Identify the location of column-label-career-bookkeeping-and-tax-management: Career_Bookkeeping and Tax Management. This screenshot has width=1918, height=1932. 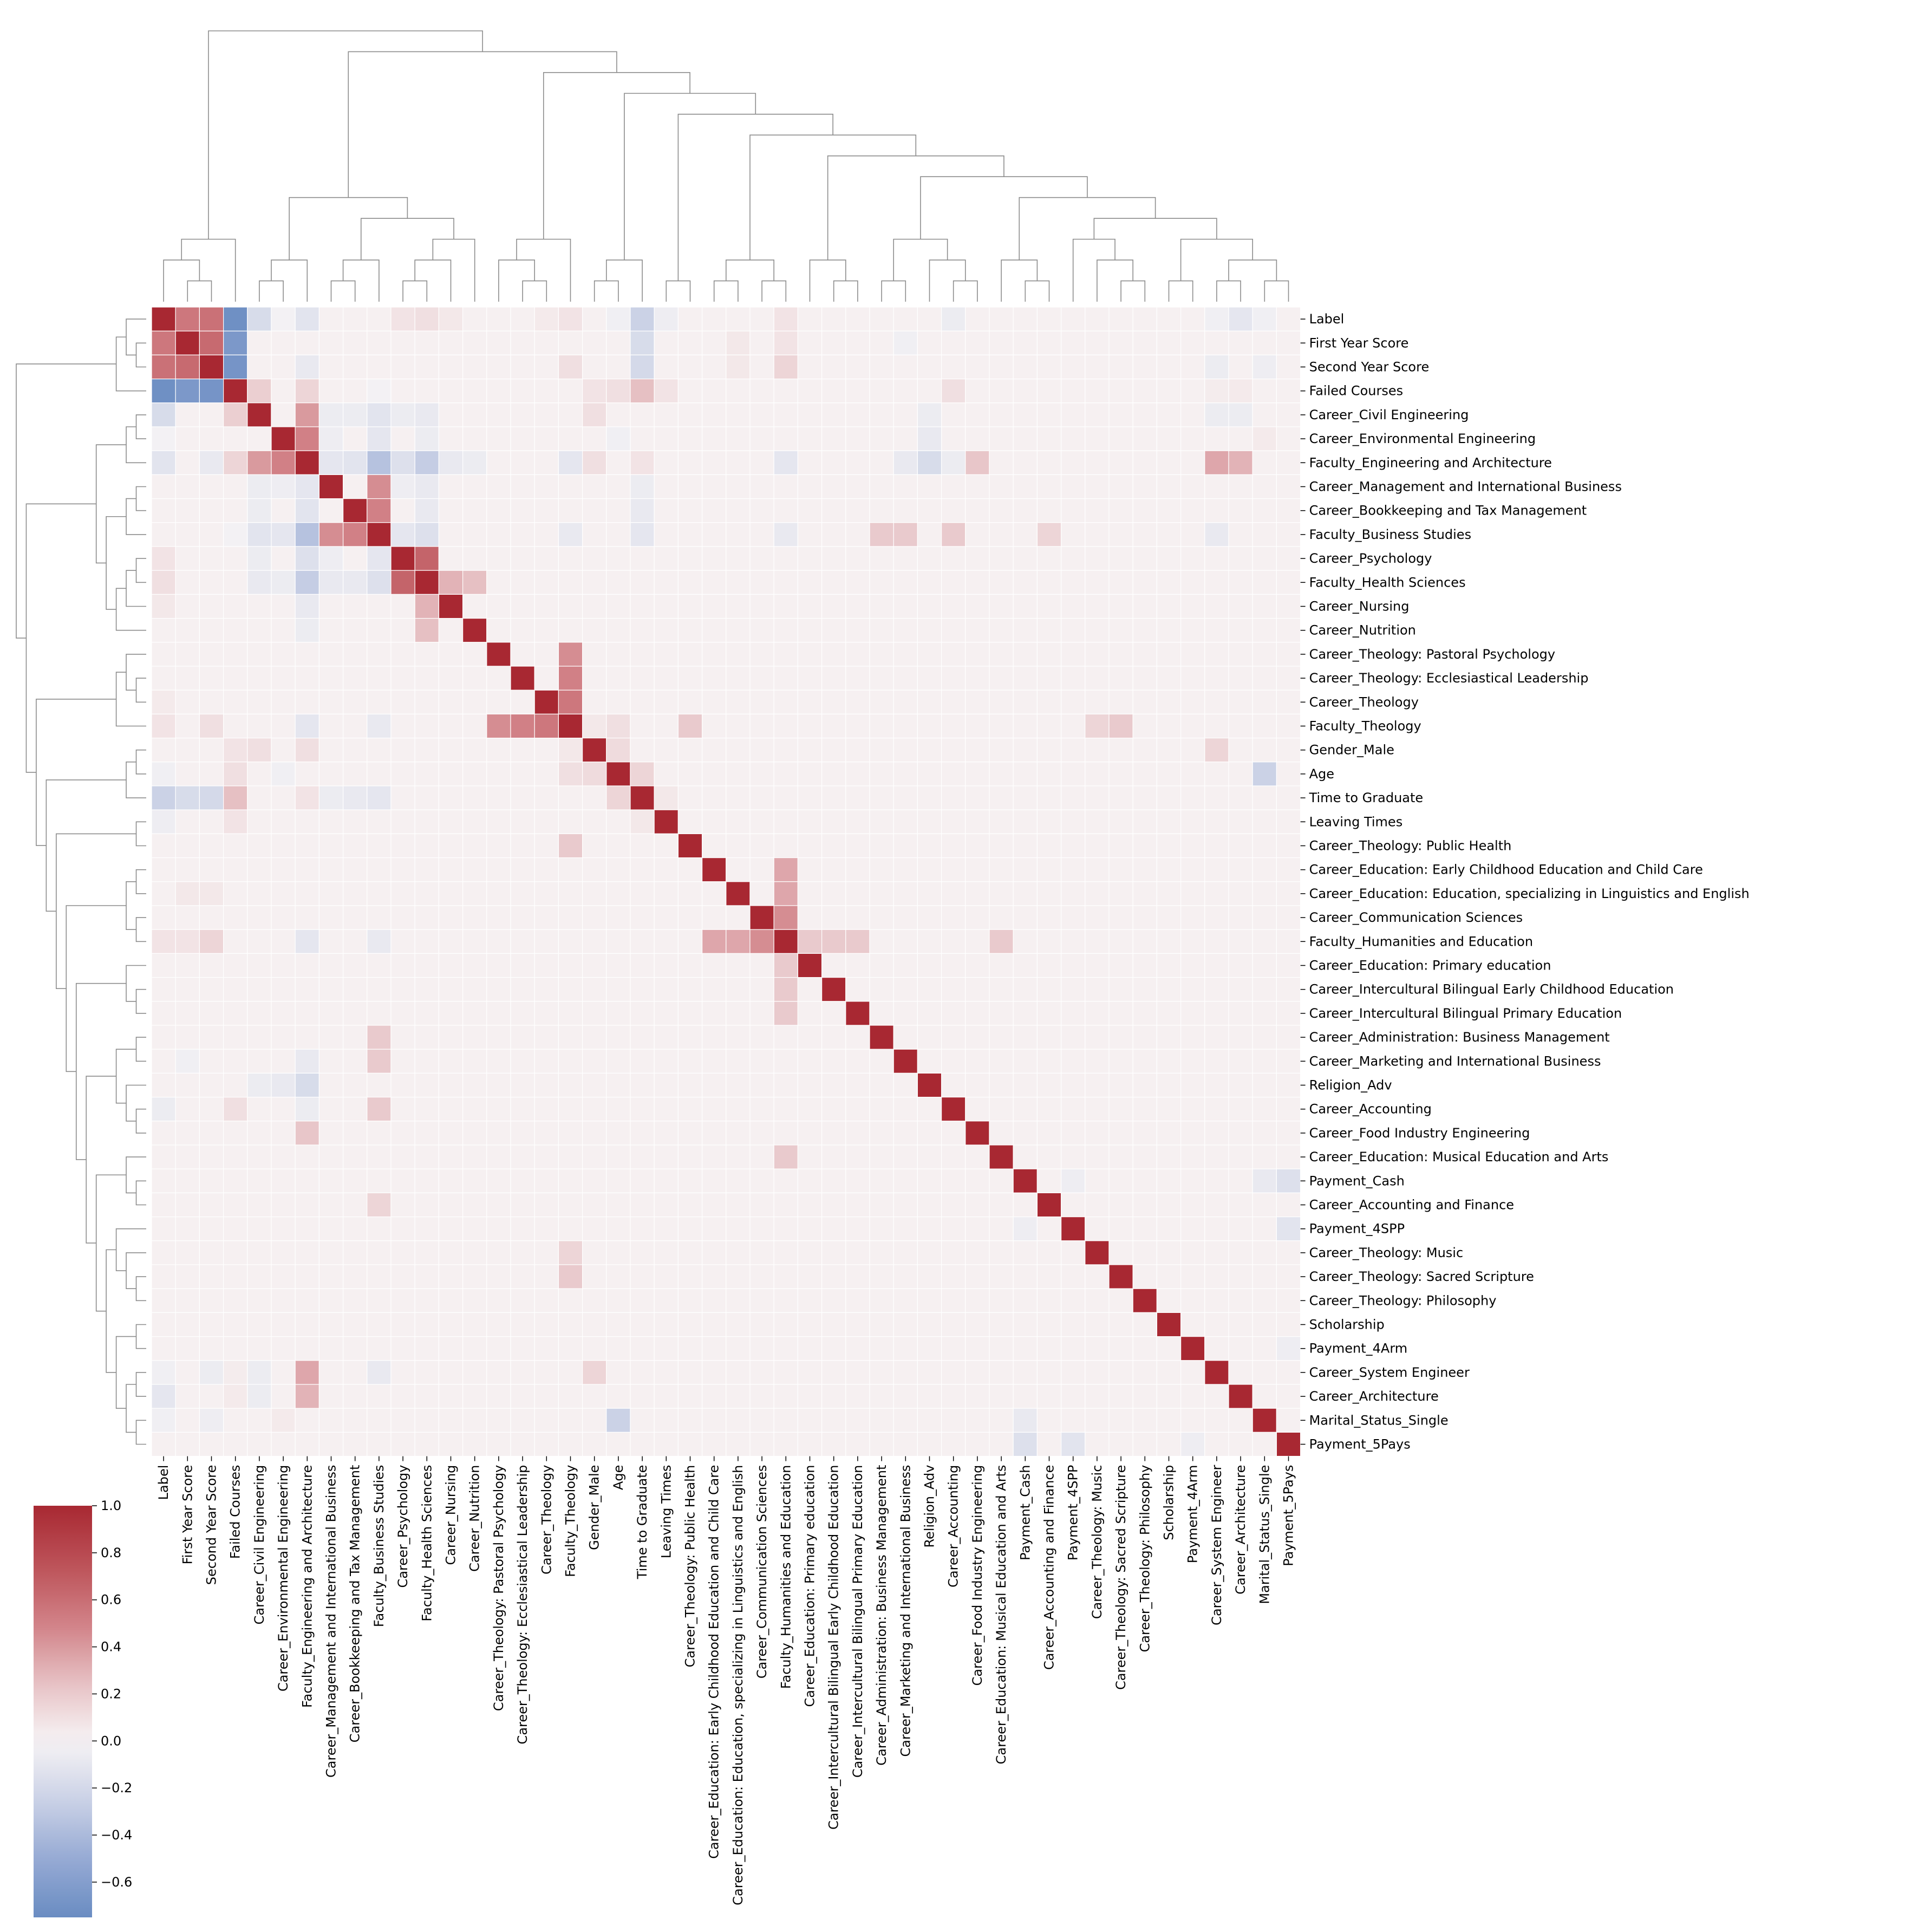
(356, 1604).